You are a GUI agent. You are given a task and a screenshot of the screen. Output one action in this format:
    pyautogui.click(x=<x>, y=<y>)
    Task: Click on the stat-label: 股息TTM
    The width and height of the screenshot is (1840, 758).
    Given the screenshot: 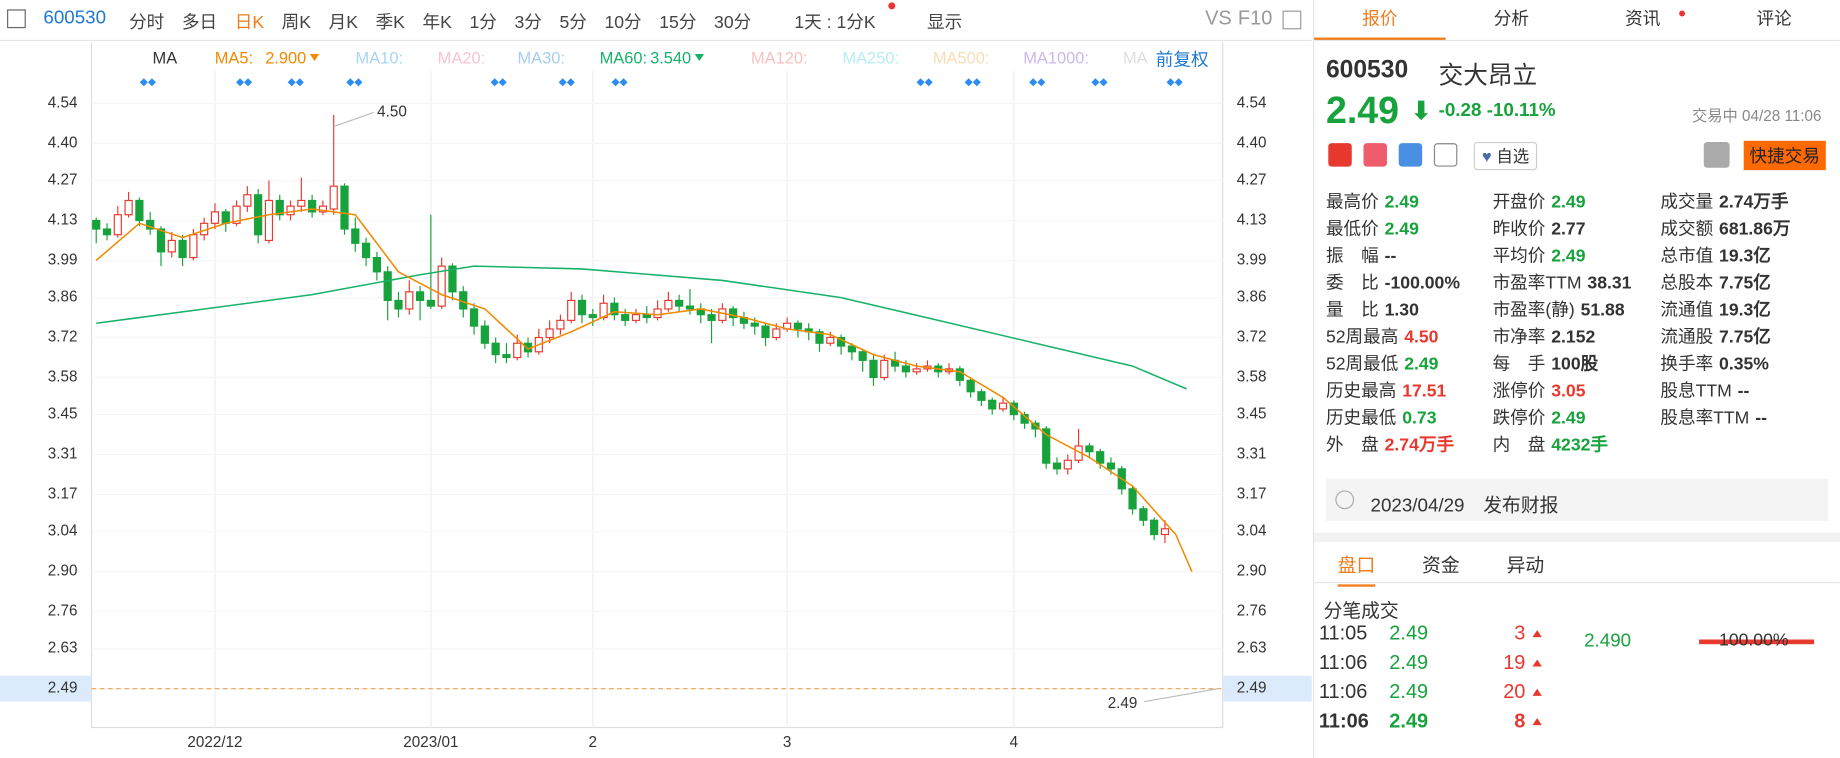 What is the action you would take?
    pyautogui.click(x=1696, y=391)
    